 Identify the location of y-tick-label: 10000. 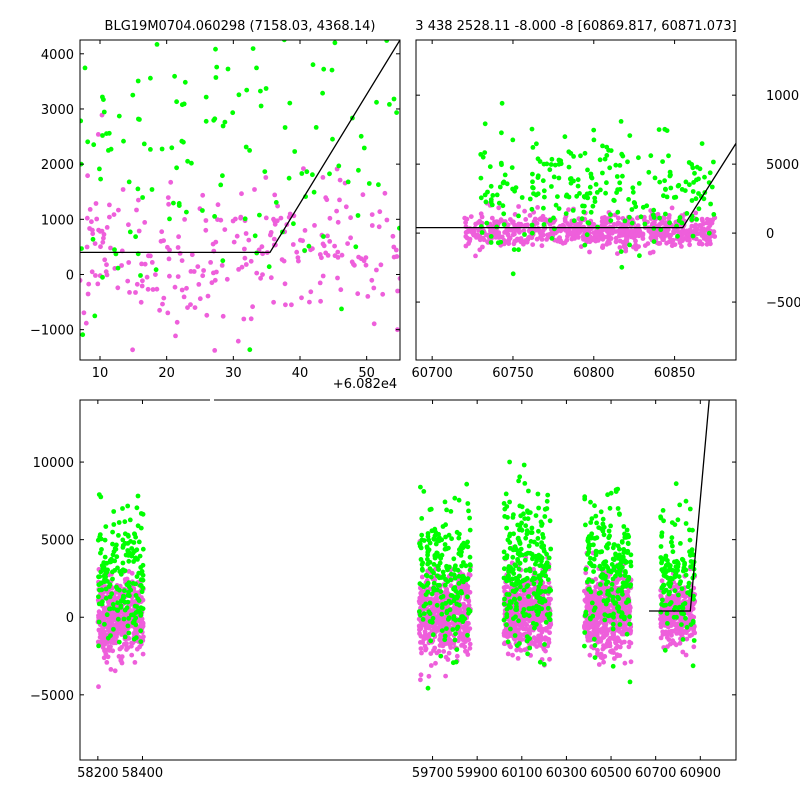
(783, 96).